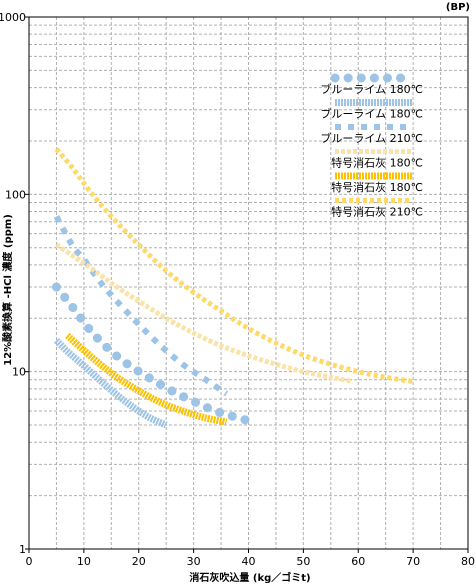 Image resolution: width=476 pixels, height=585 pixels. What do you see at coordinates (371, 114) in the screenshot?
I see `legend-label-2: ブルーライム 180℃` at bounding box center [371, 114].